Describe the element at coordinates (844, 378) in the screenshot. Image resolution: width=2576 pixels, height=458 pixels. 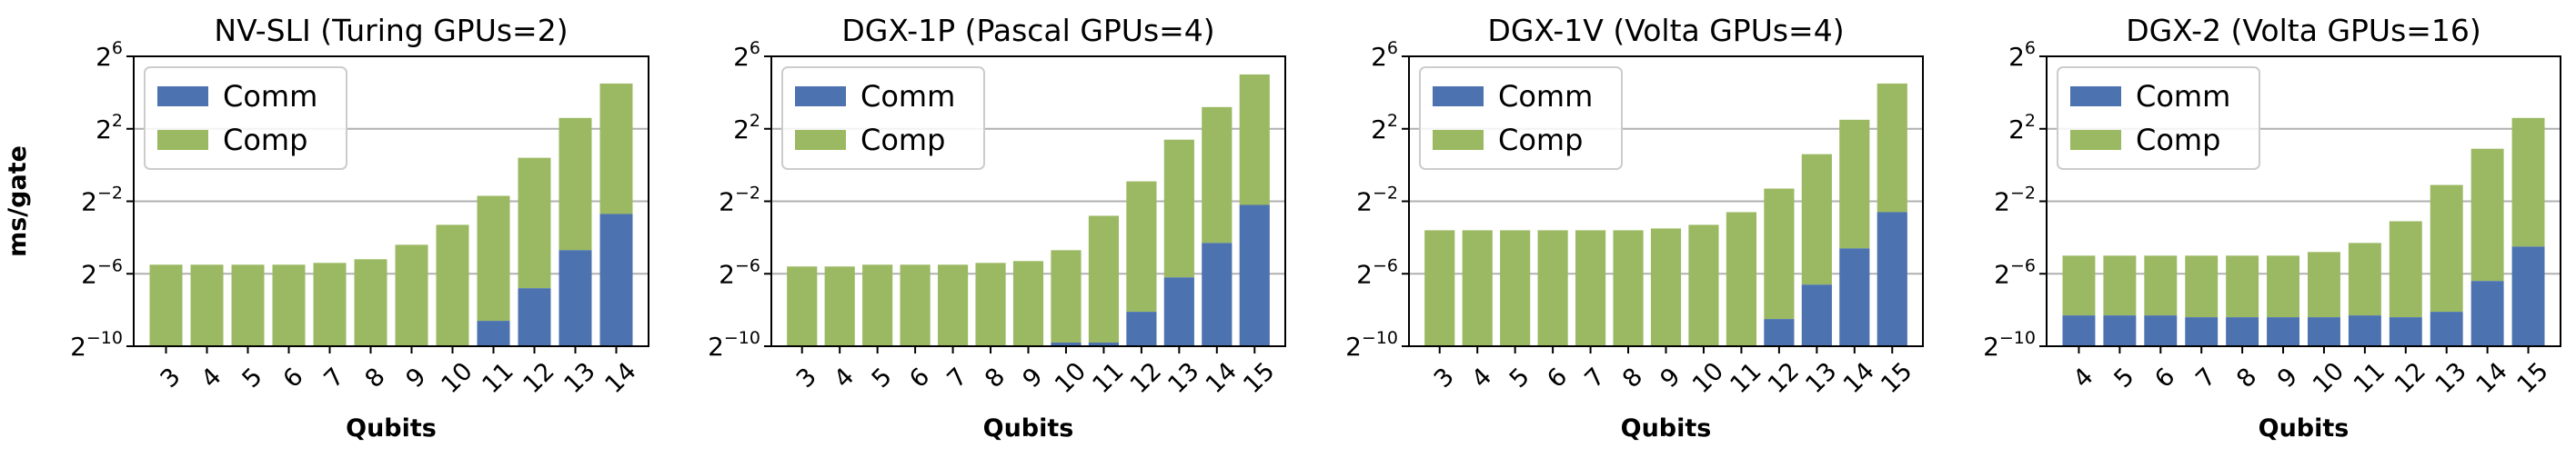
I see `x-tick-label: 4` at that location.